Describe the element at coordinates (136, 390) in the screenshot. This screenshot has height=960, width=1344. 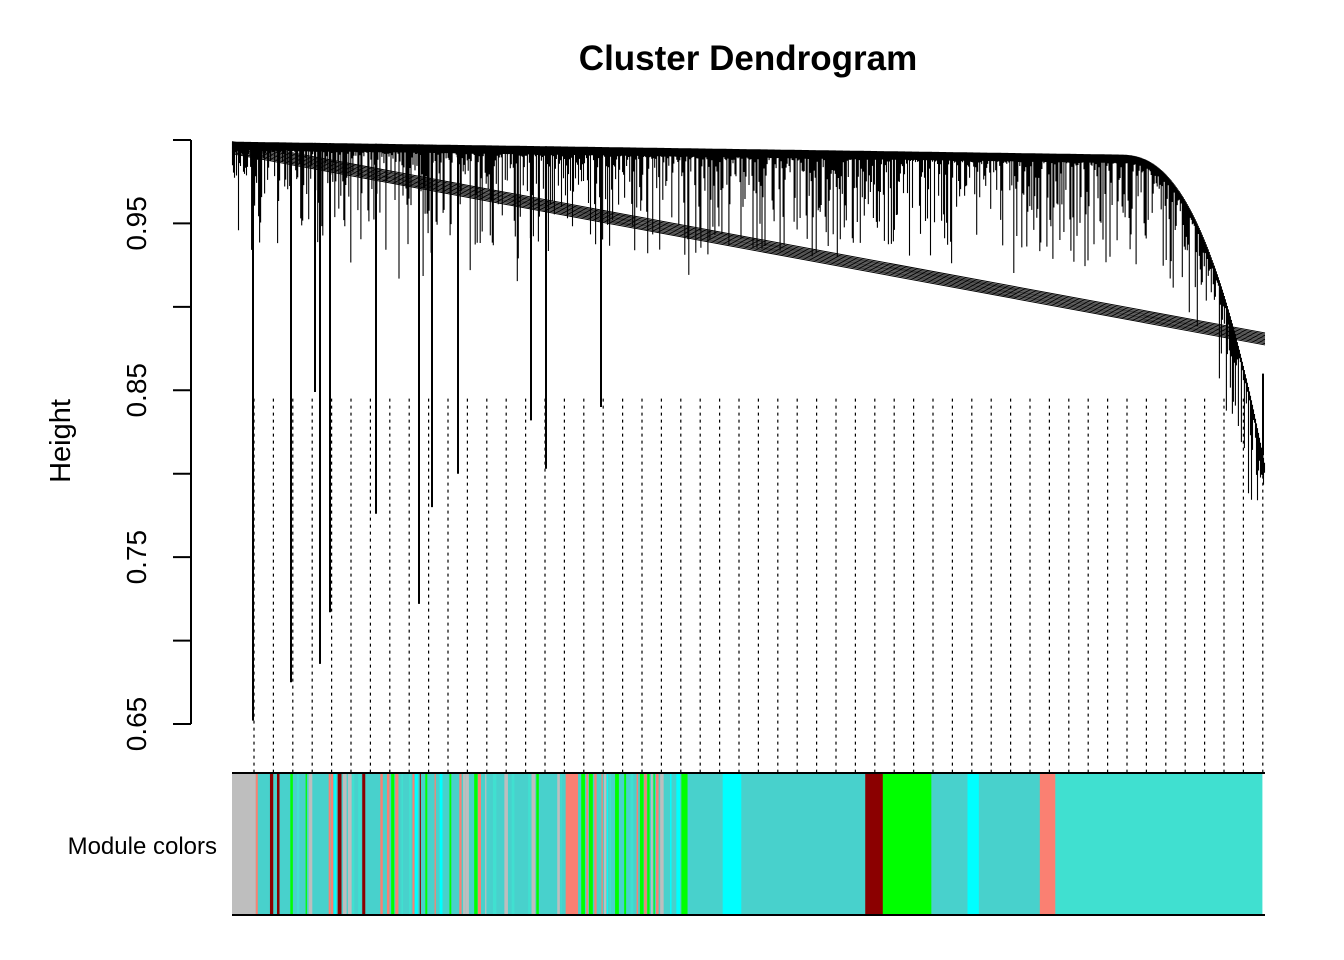
I see `y-tick-label: 0.85` at that location.